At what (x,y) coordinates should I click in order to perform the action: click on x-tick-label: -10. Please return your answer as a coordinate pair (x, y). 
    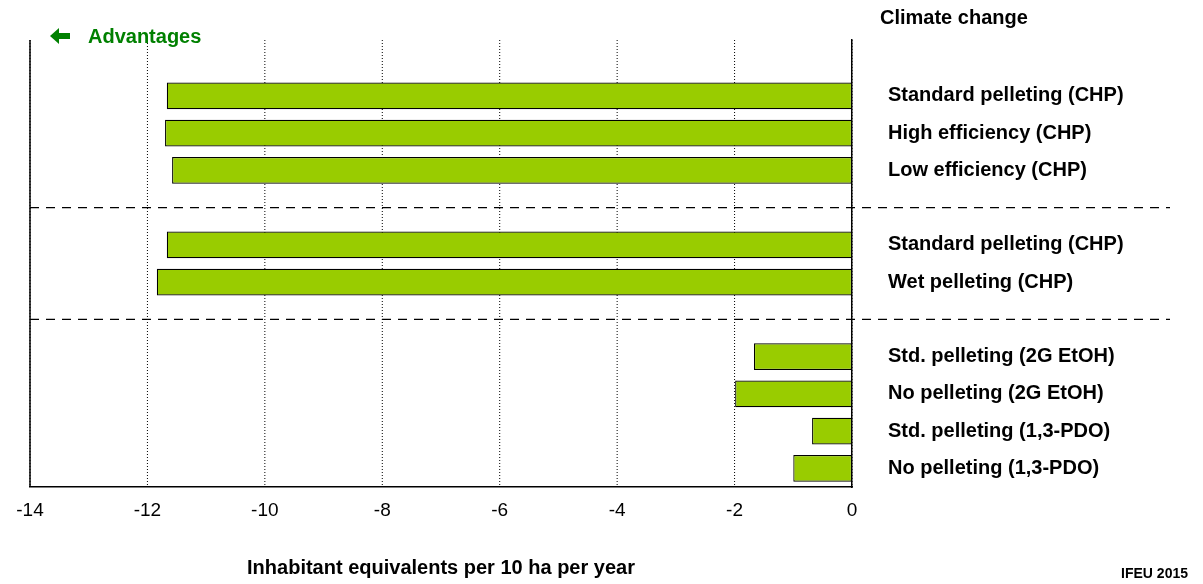
    Looking at the image, I should click on (265, 509).